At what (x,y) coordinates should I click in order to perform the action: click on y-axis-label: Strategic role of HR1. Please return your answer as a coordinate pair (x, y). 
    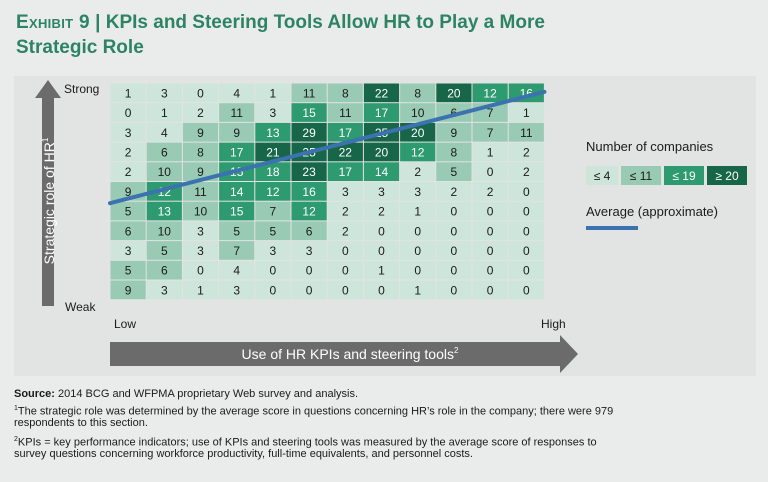
    Looking at the image, I should click on (49, 200).